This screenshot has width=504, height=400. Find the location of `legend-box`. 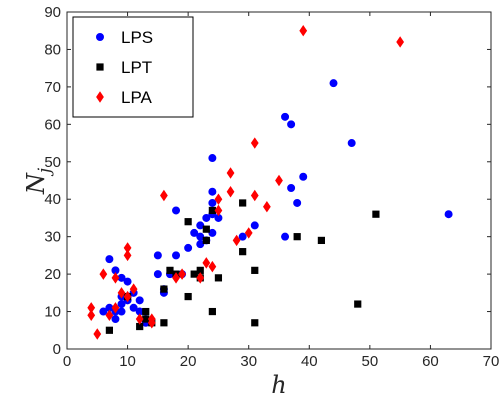

legend-box is located at coordinates (133, 67).